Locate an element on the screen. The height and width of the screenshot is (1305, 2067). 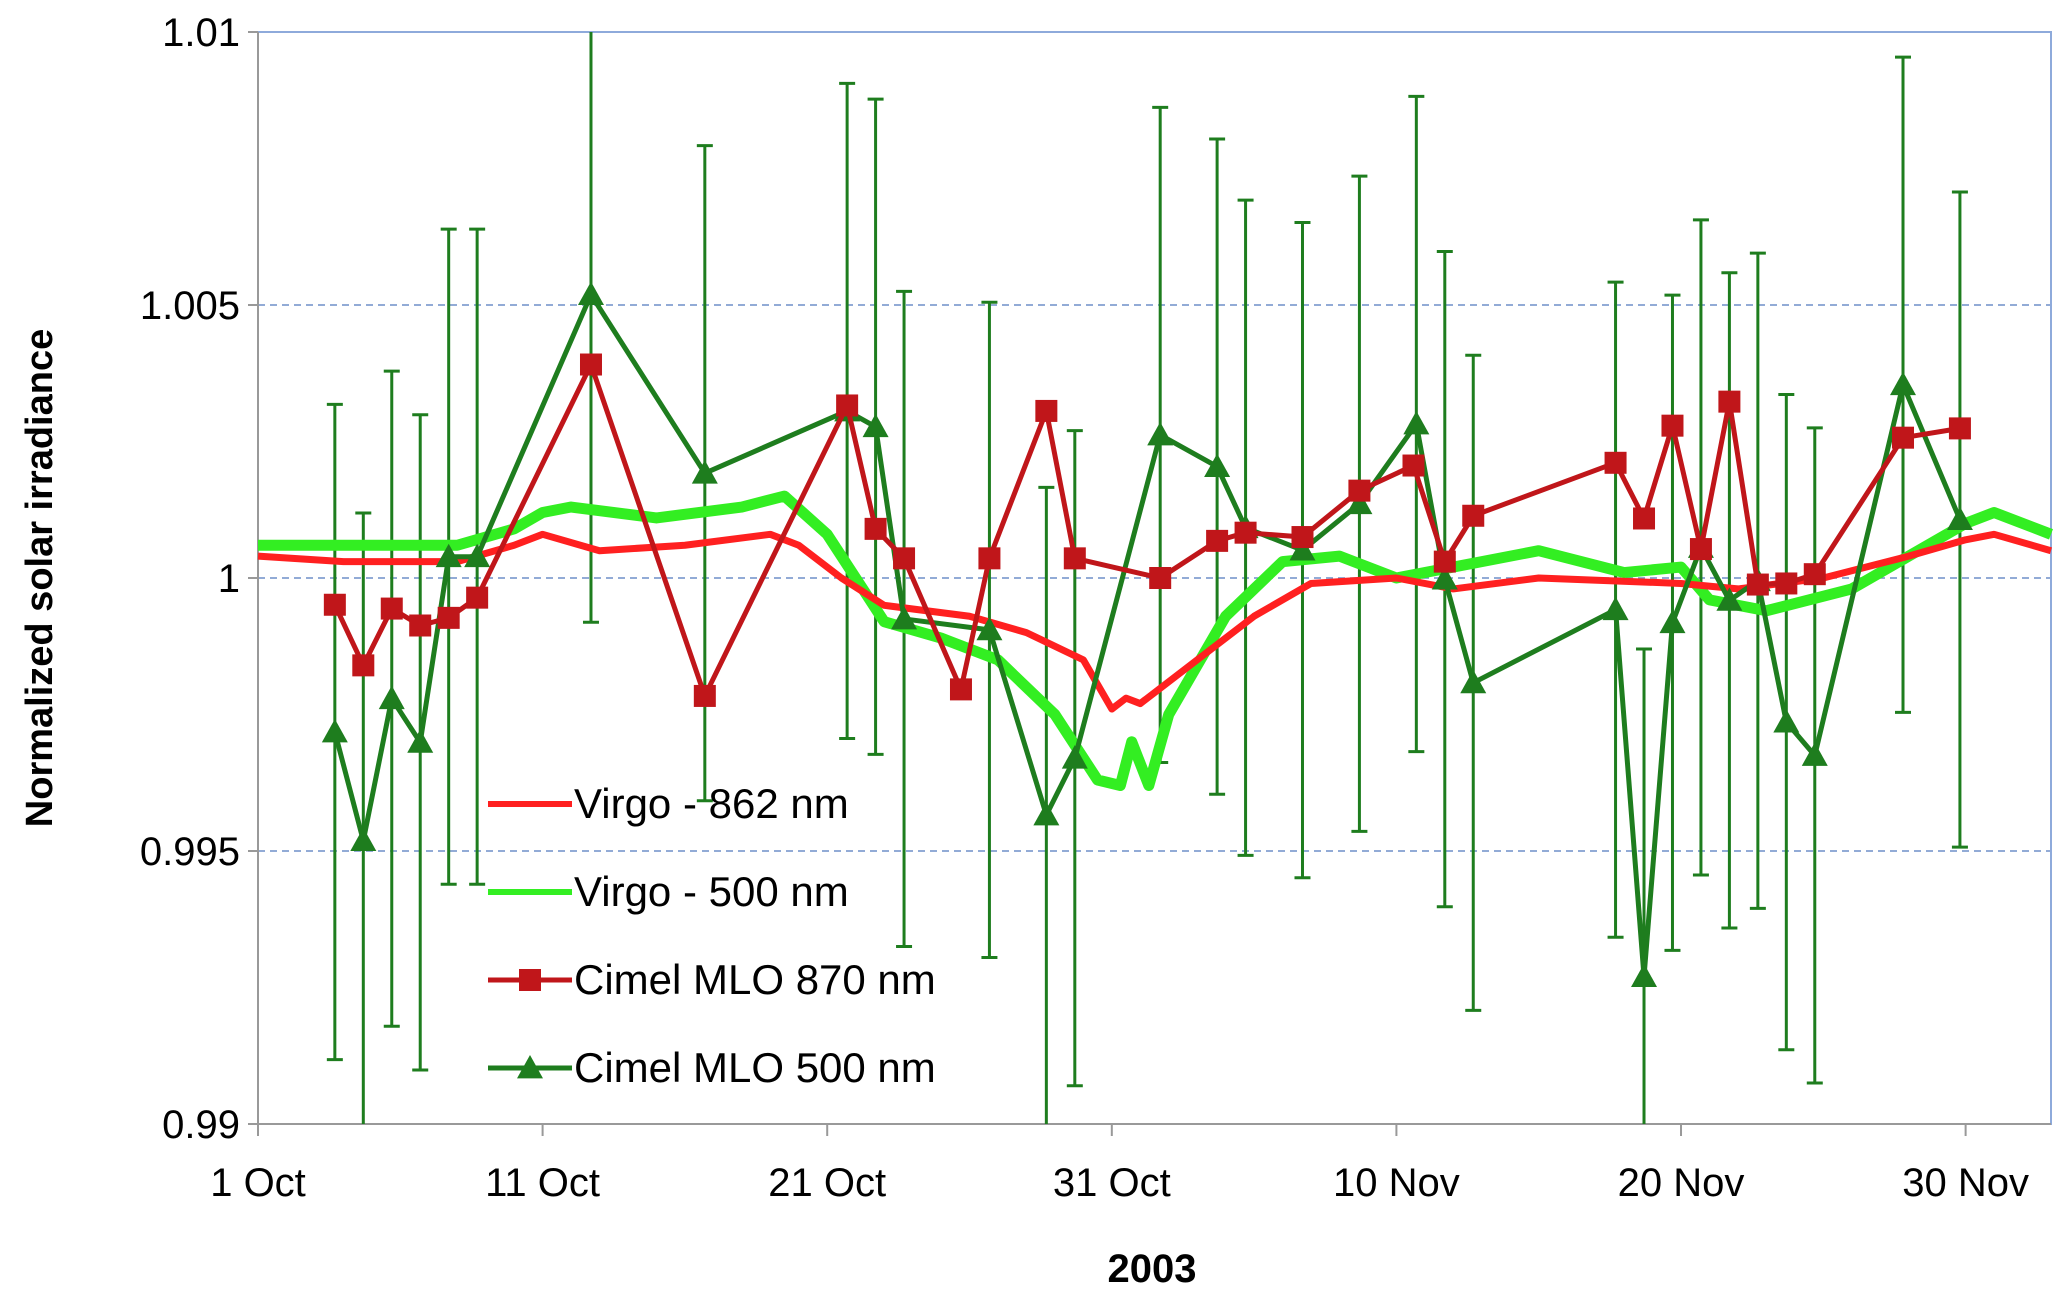
legend-label: Cimel MLO 500 nm is located at coordinates (755, 1067).